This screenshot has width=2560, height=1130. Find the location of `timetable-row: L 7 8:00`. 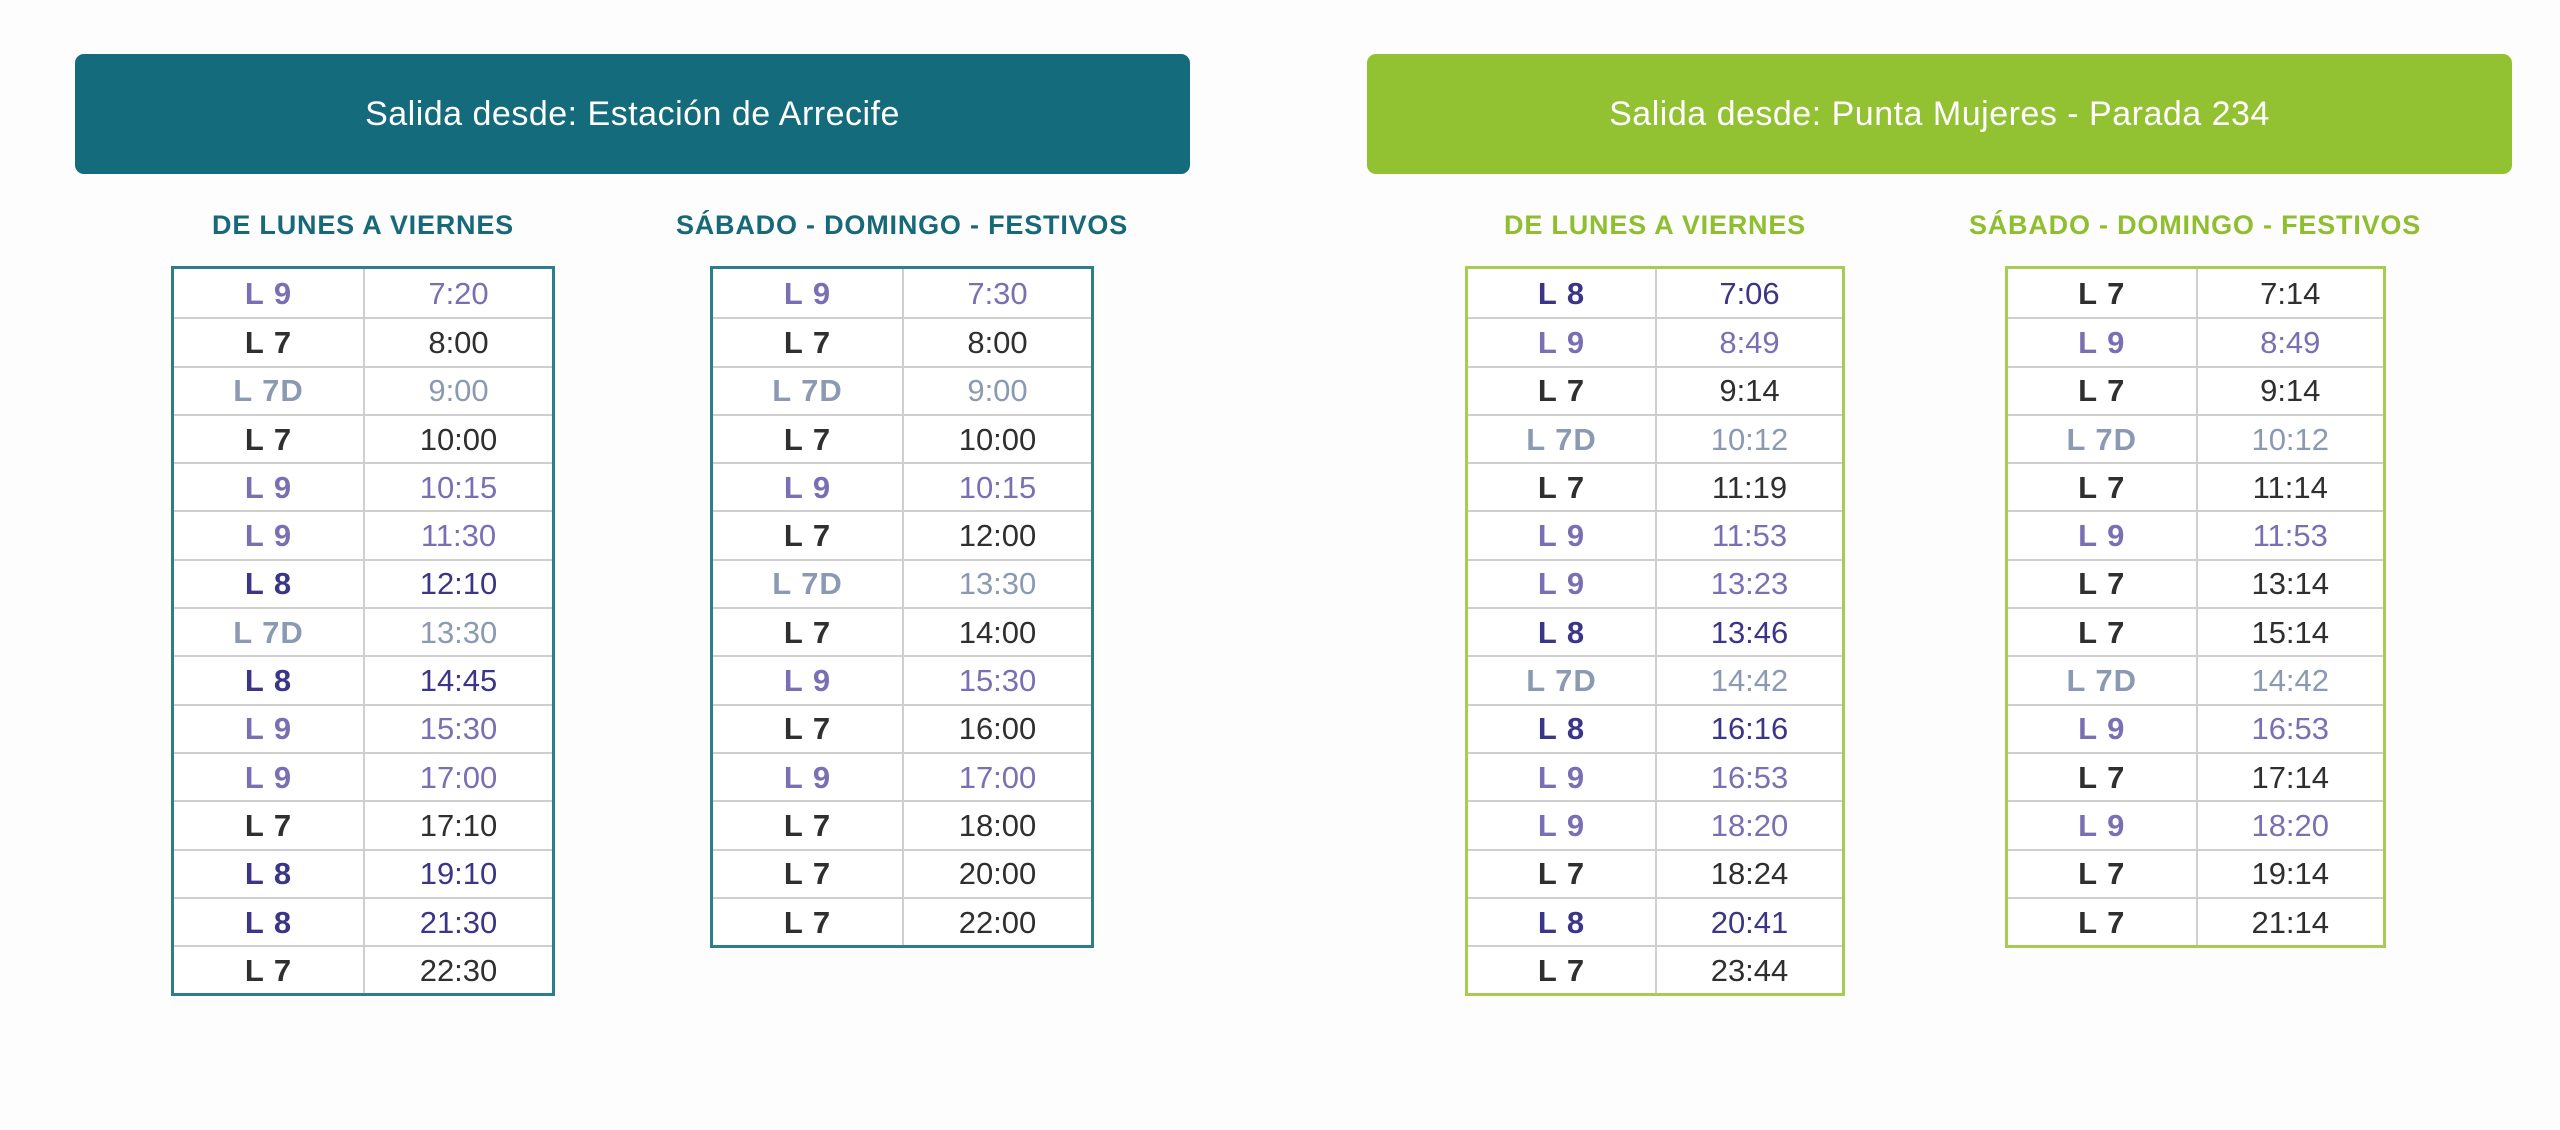

timetable-row: L 7 8:00 is located at coordinates (363, 341).